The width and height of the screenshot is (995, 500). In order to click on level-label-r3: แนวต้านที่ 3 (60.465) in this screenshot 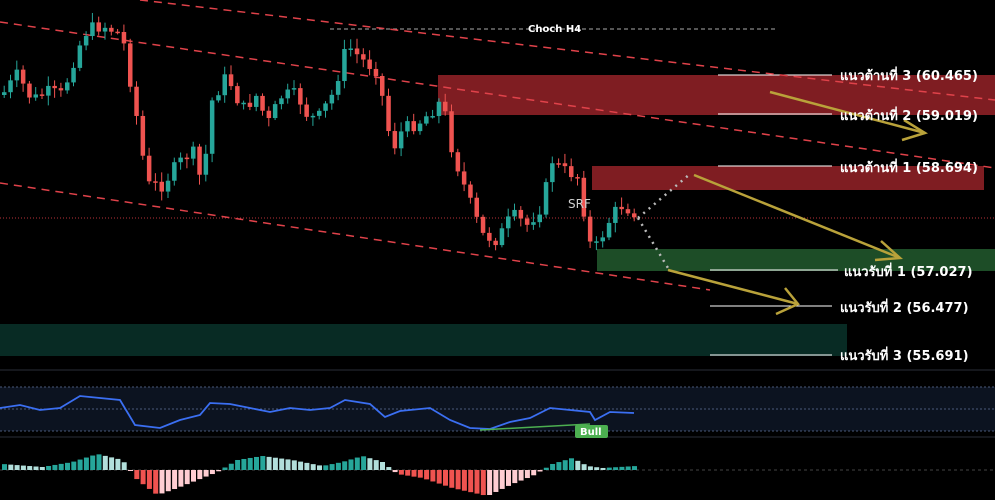, I will do `click(909, 75)`.